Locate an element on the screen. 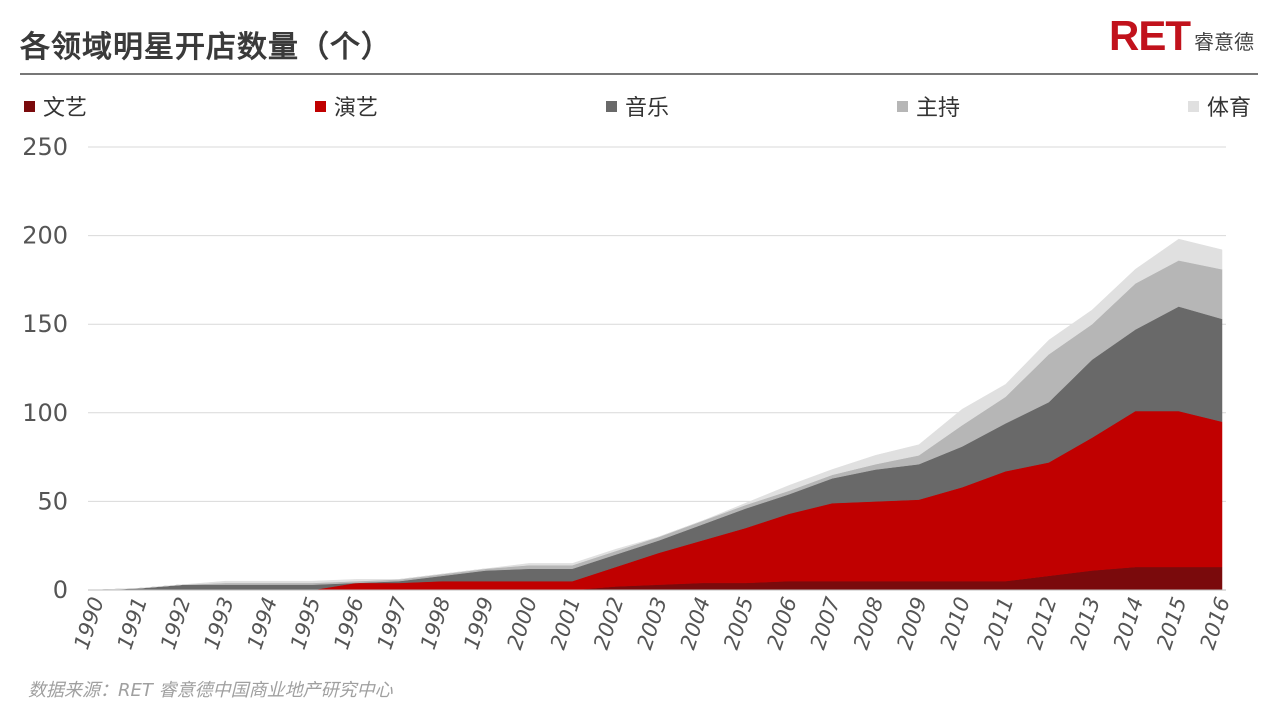  x-tick-label-1996: 1996 is located at coordinates (348, 623).